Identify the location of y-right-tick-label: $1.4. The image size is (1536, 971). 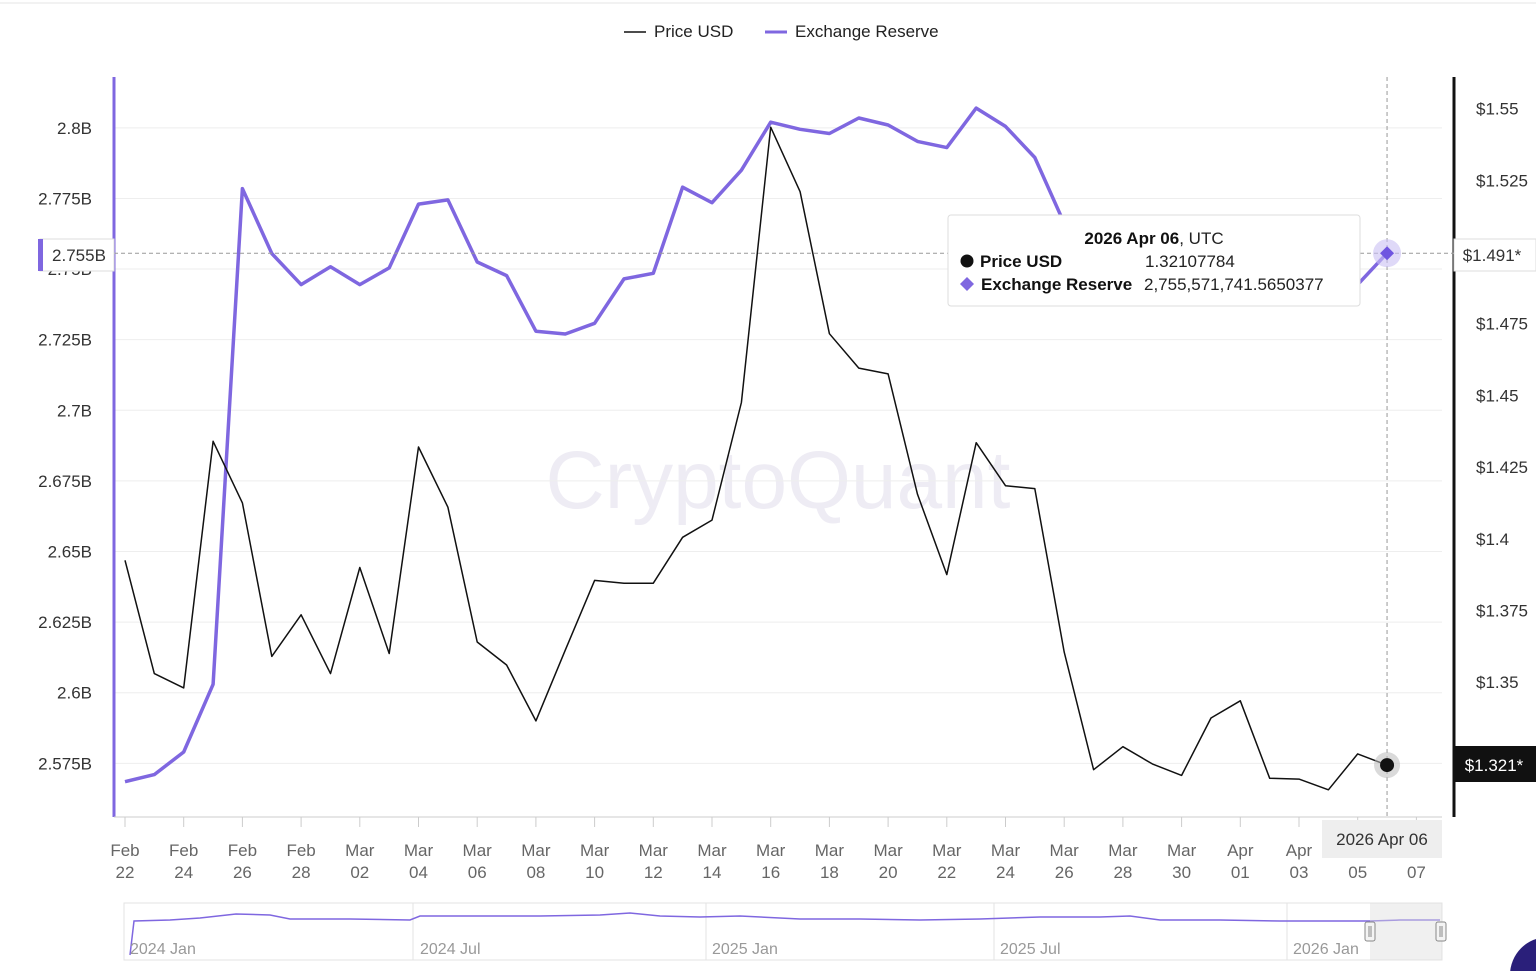
(1492, 539).